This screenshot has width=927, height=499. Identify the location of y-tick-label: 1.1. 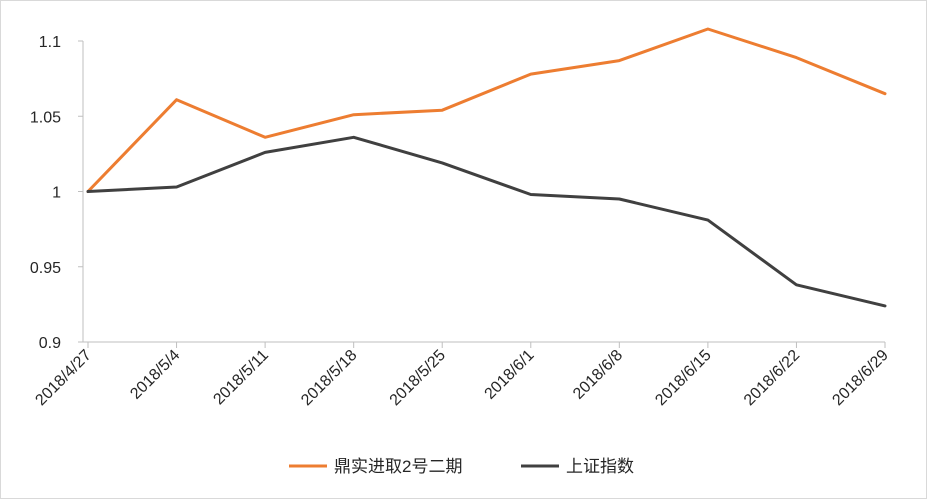
(50, 42).